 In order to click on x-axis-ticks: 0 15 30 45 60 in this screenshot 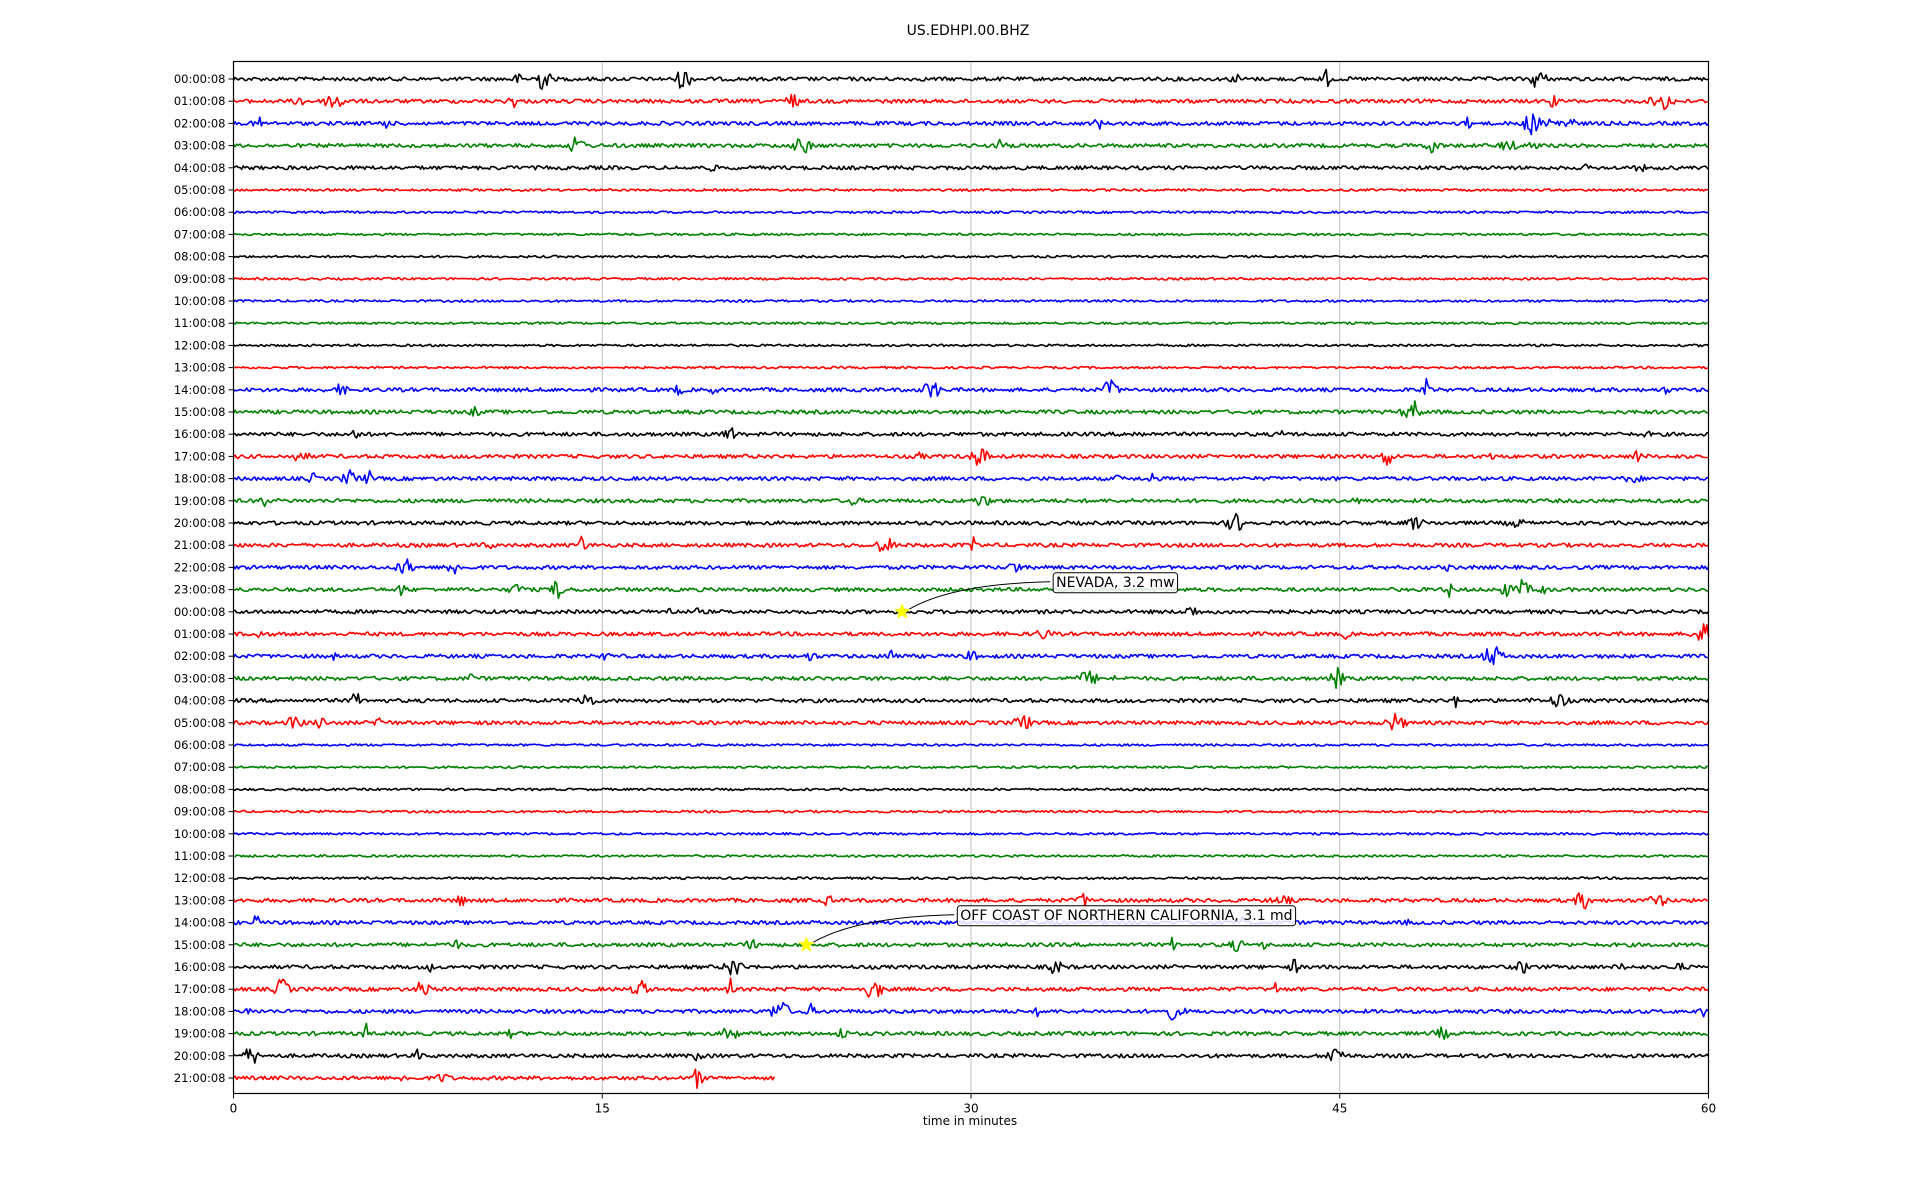, I will do `click(973, 1104)`.